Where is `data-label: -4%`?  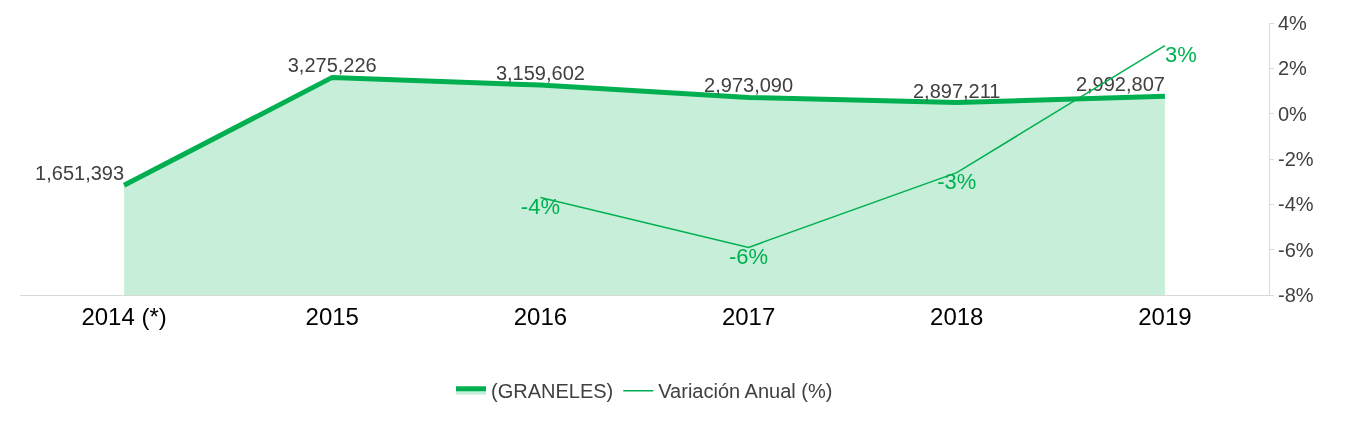
data-label: -4% is located at coordinates (540, 207).